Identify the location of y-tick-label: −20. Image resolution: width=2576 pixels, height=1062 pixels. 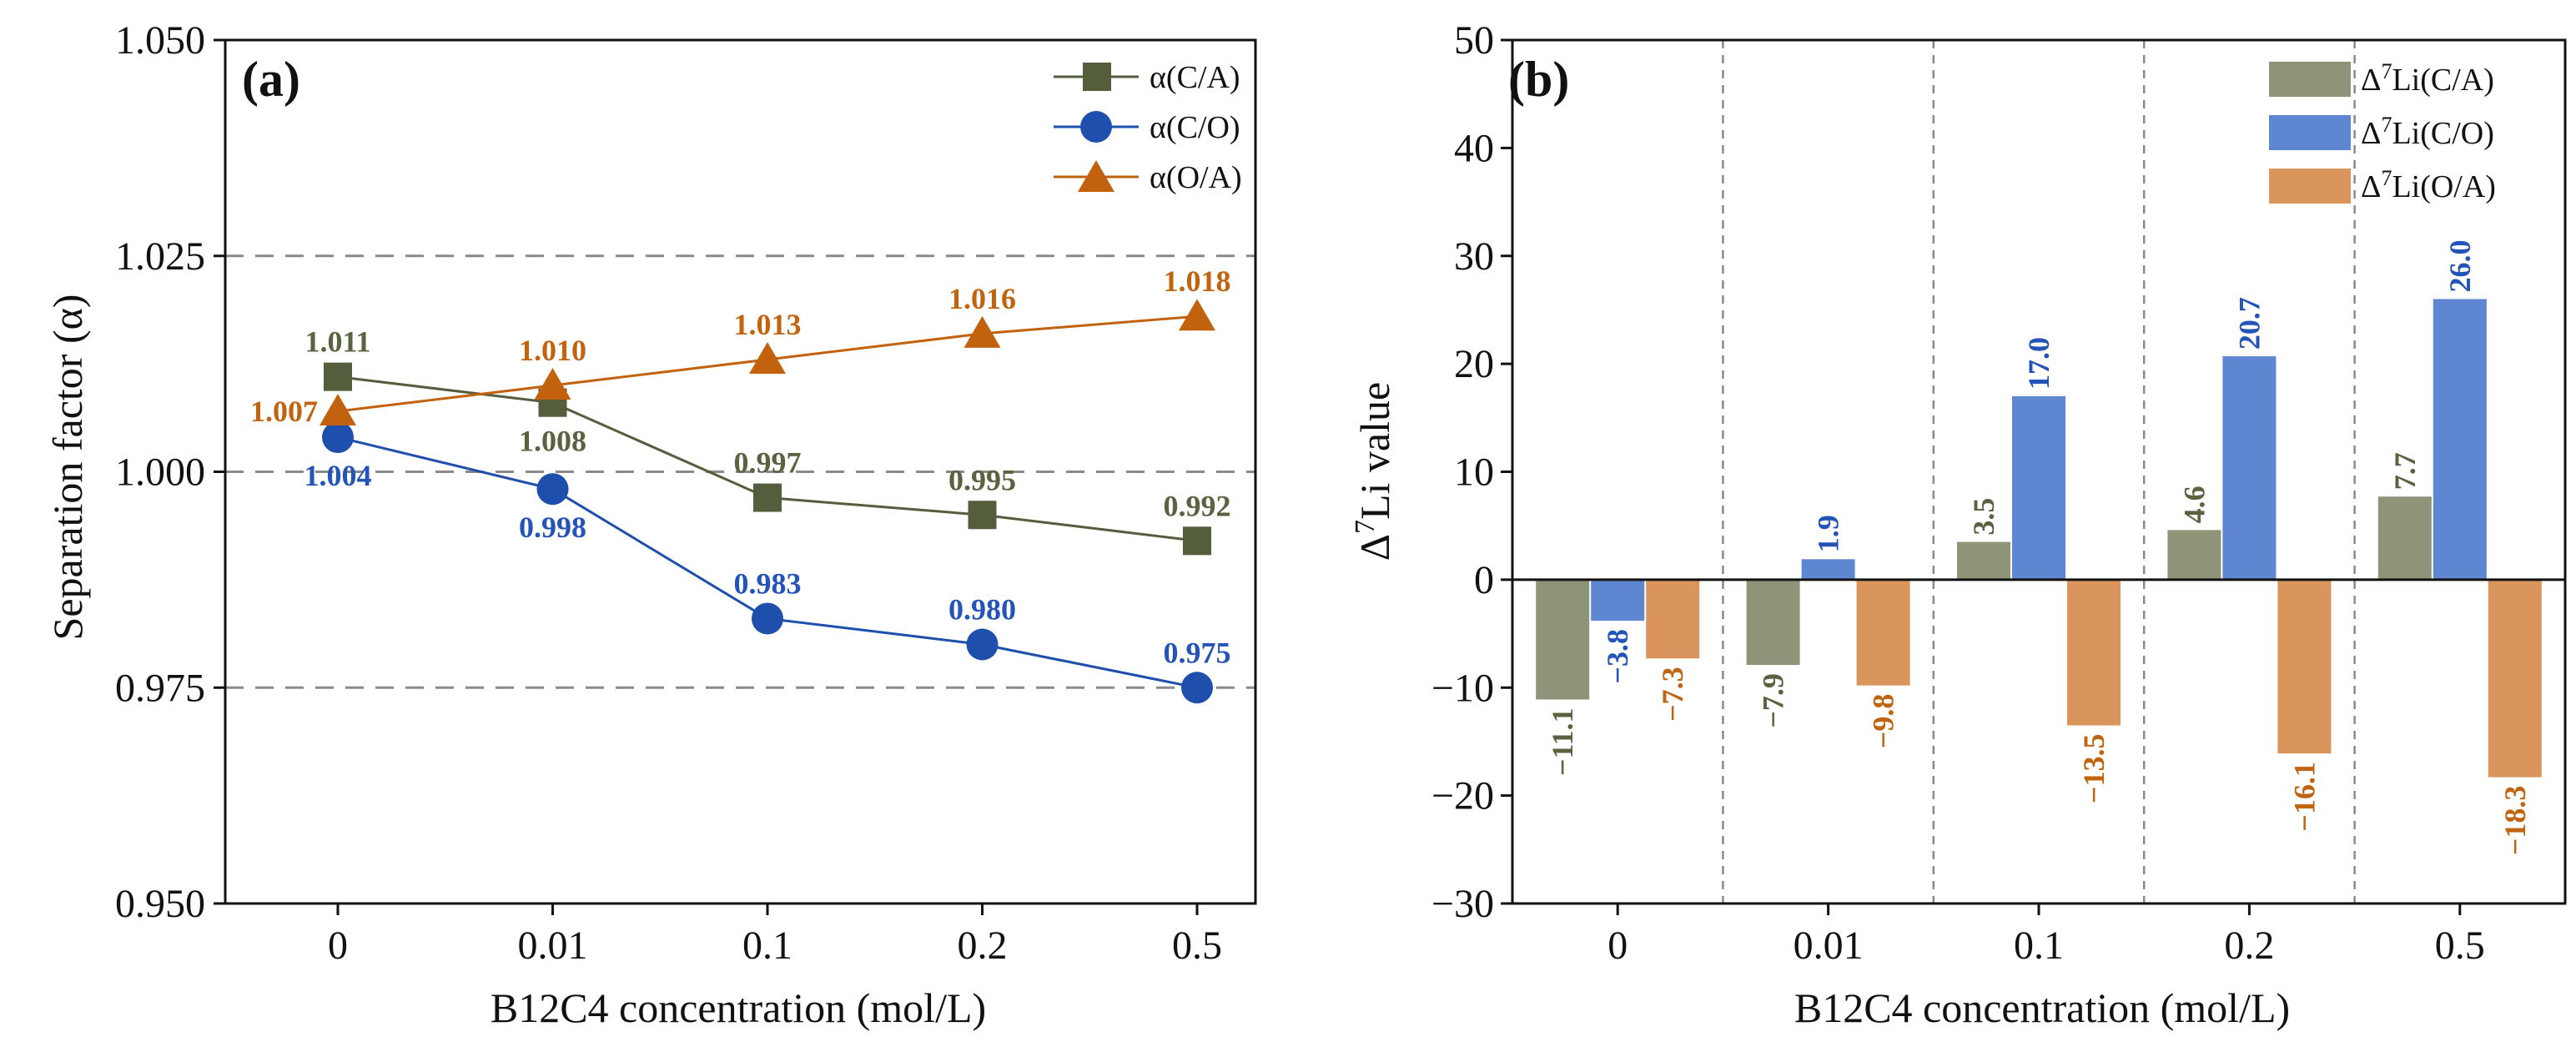
(1462, 796).